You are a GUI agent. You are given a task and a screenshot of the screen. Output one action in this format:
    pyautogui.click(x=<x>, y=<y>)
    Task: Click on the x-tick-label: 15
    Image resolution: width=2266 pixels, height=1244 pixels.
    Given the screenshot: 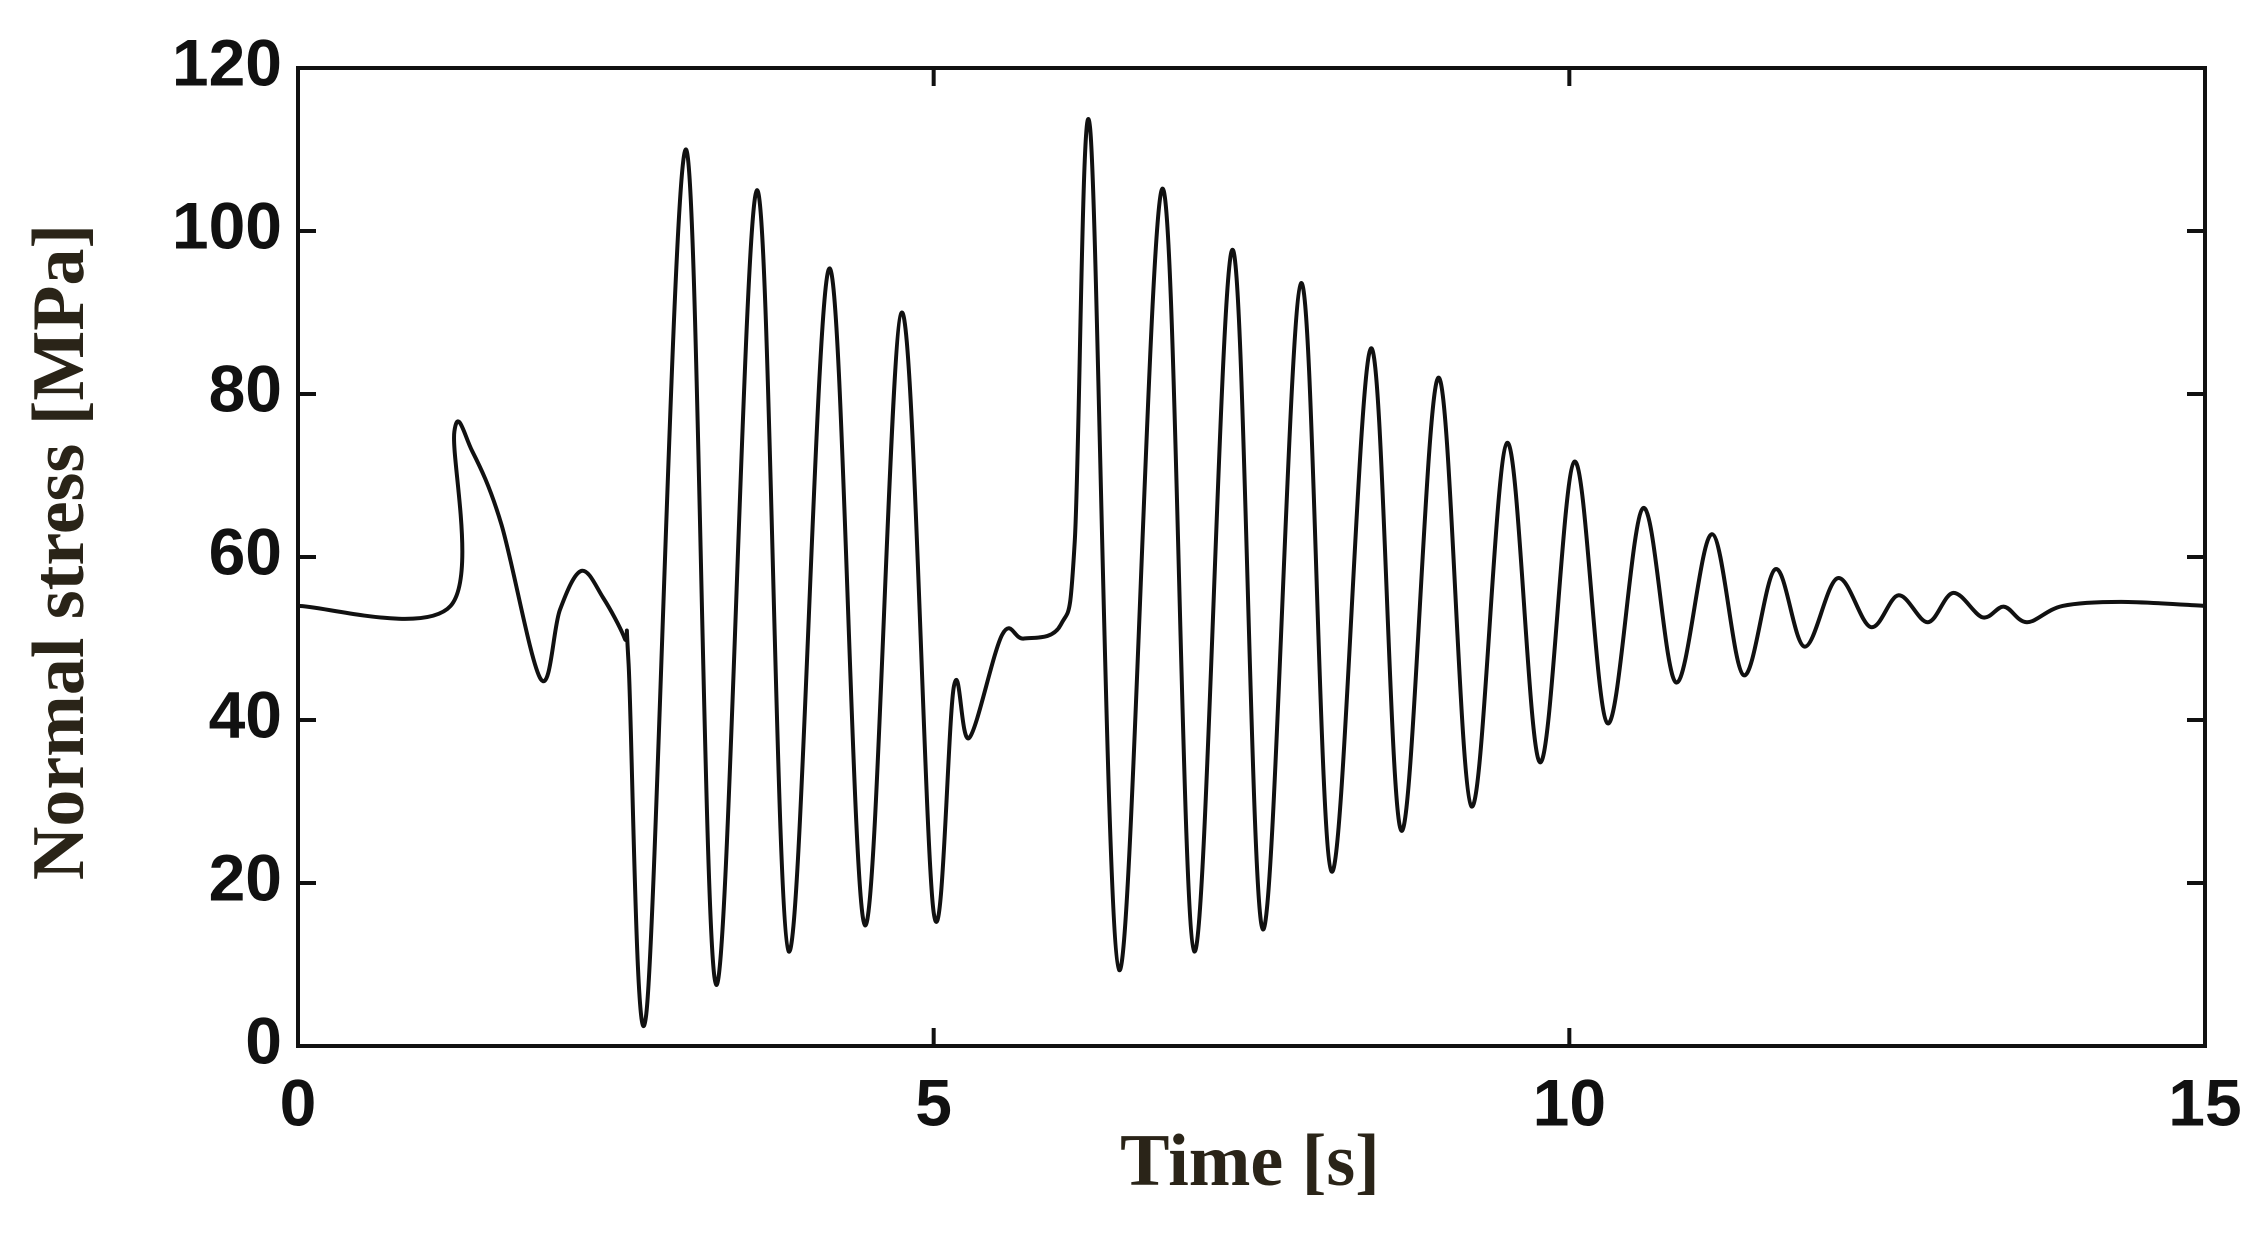 What is the action you would take?
    pyautogui.click(x=2204, y=1102)
    